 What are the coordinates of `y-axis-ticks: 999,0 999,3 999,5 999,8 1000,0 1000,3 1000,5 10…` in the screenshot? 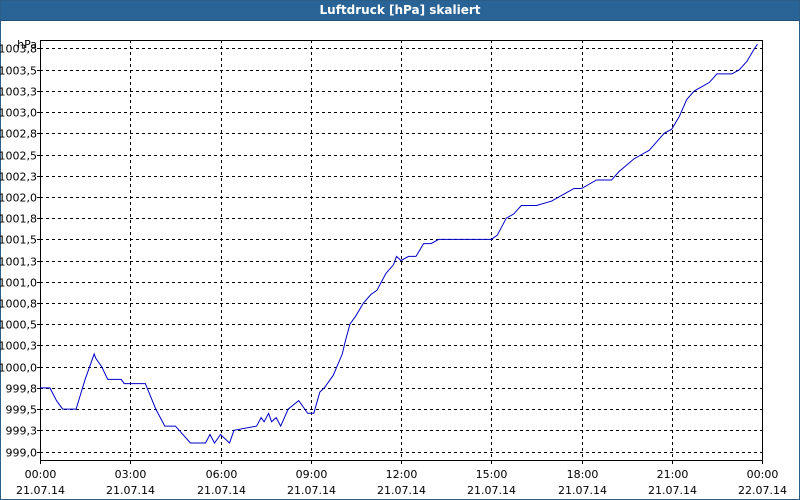 It's located at (20, 251).